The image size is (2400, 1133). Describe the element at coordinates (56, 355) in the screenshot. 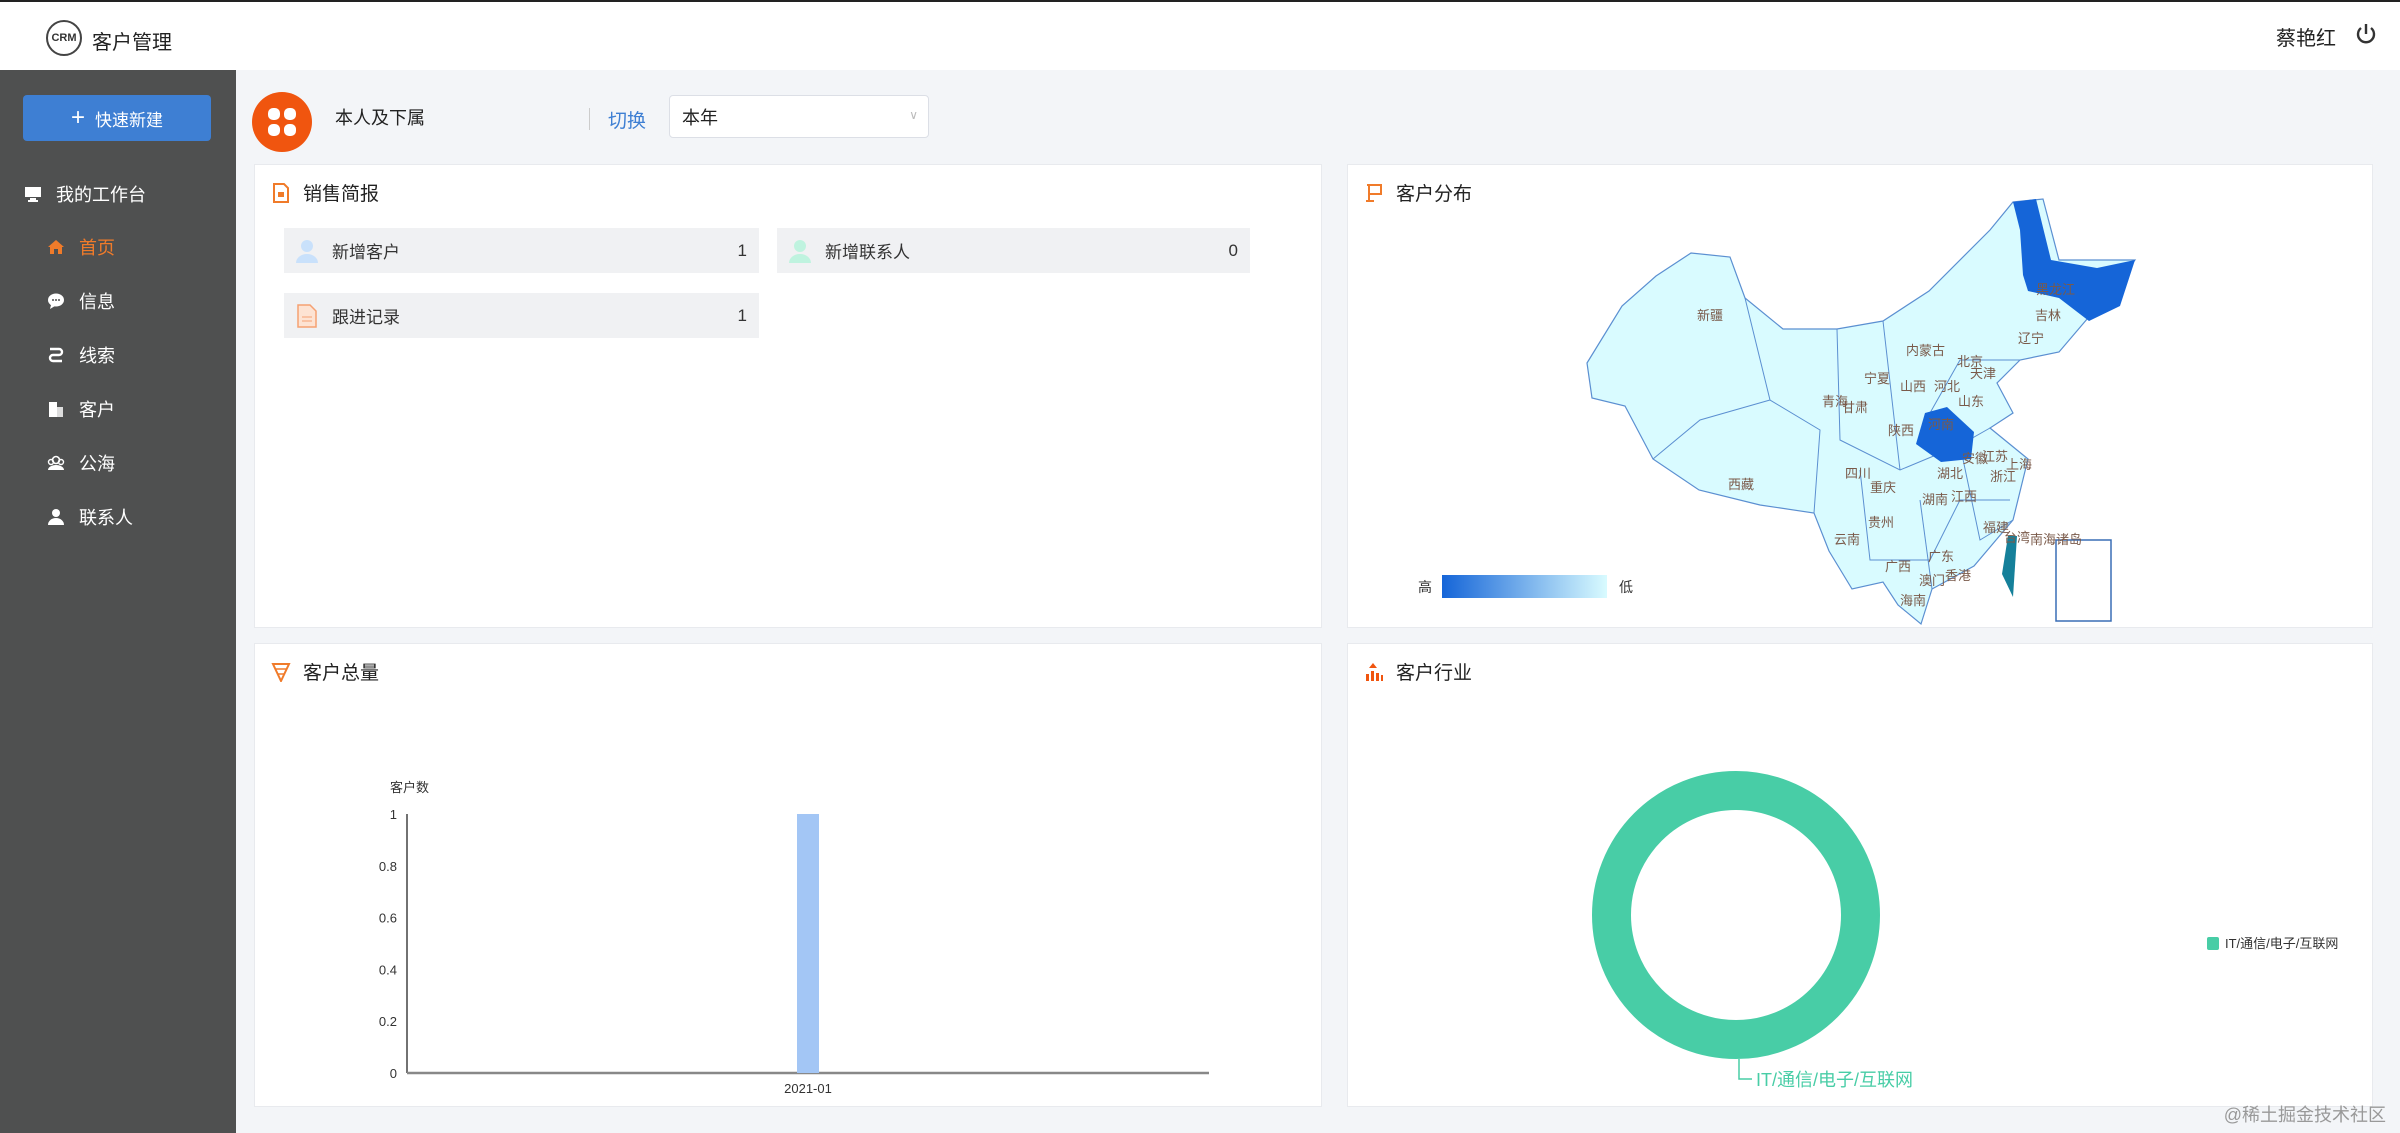

I see `route-icon` at that location.